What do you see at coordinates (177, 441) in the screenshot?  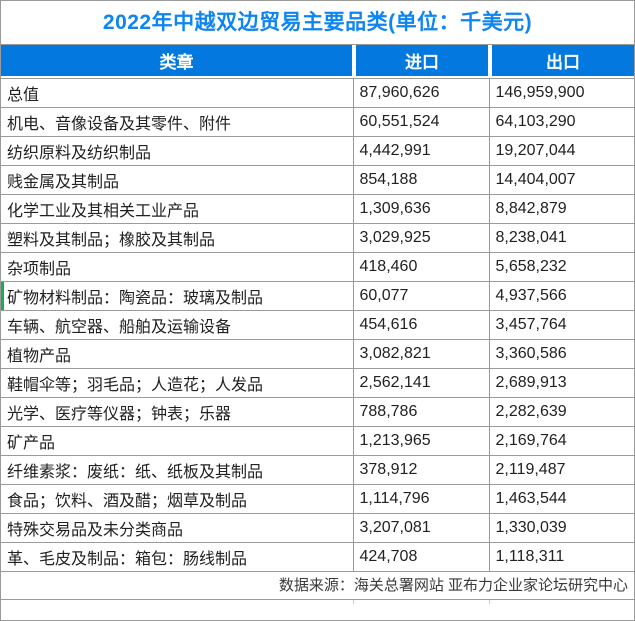 I see `category-cell: 矿产品` at bounding box center [177, 441].